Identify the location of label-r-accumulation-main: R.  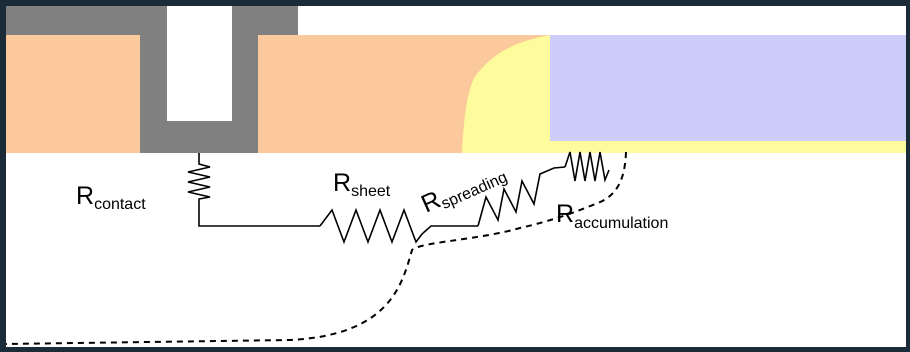
(565, 214).